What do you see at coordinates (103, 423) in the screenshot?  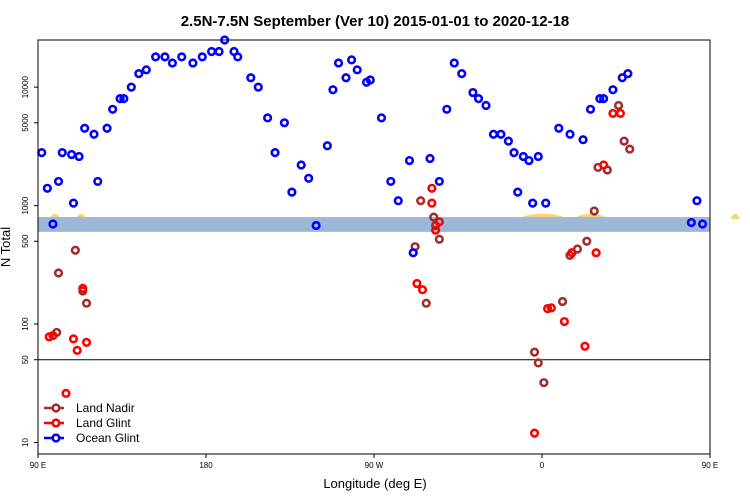 I see `legend-label: Land Glint` at bounding box center [103, 423].